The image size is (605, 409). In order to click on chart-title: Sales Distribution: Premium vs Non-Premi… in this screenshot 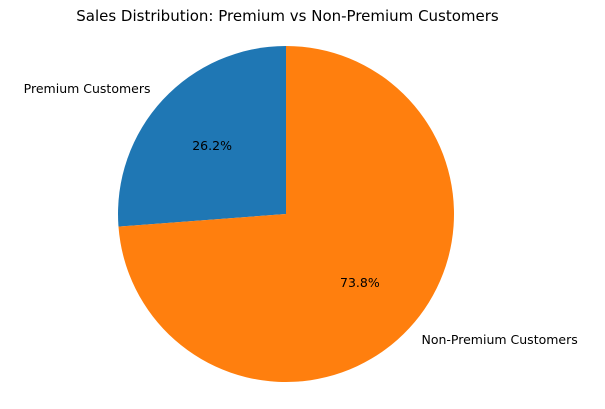, I will do `click(287, 16)`.